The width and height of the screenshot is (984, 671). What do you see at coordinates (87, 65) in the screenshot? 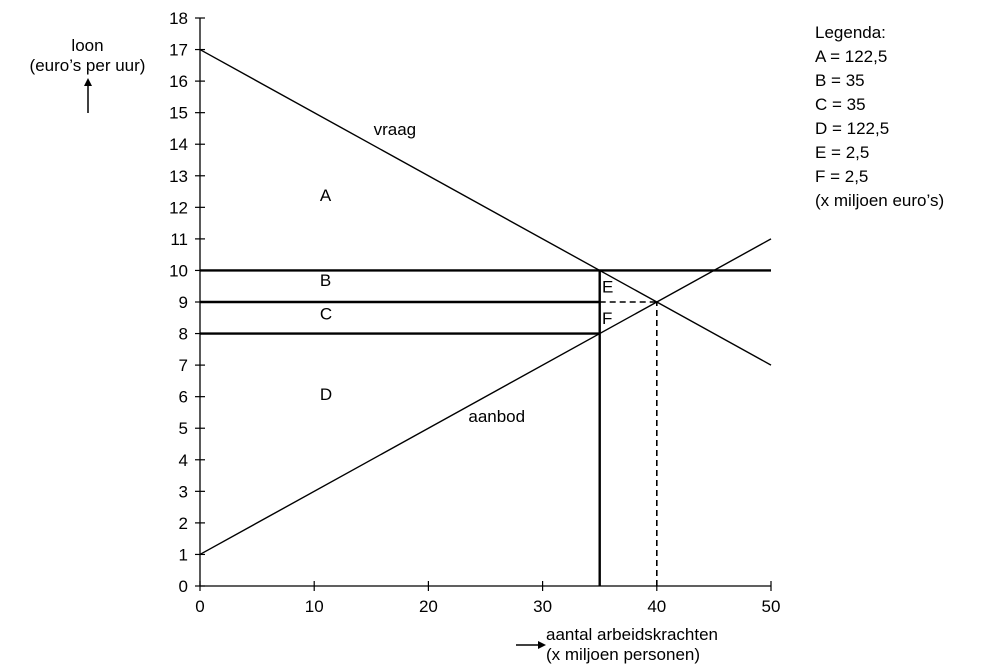
I see `y-axis-title-line2: (euro’s per uur)` at bounding box center [87, 65].